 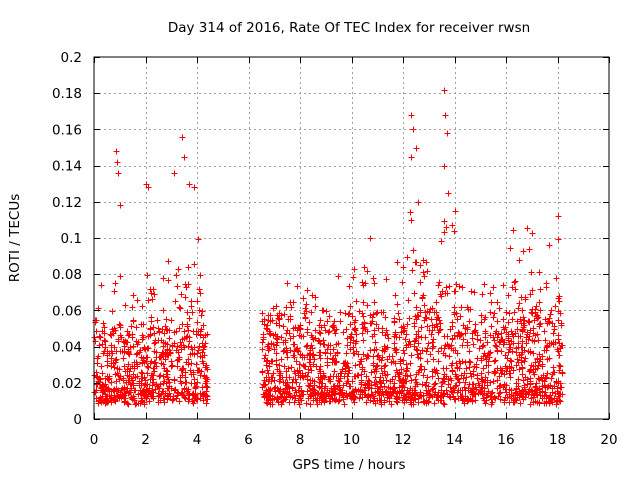 What do you see at coordinates (197, 440) in the screenshot?
I see `x-tick-label: 4` at bounding box center [197, 440].